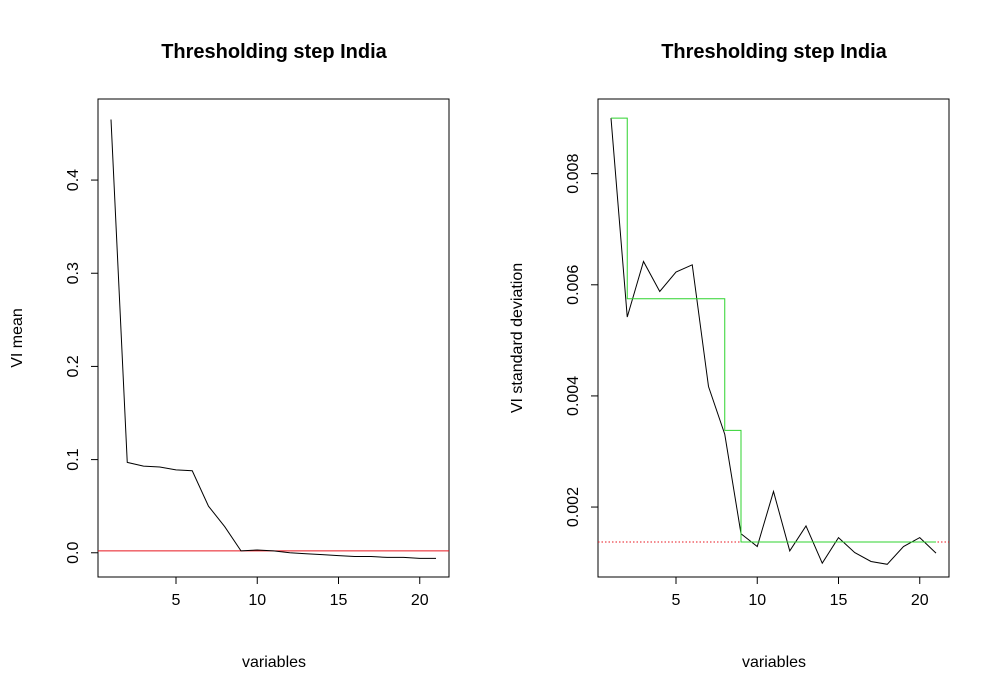  Describe the element at coordinates (582, 340) in the screenshot. I see `y-axis: 0.002 0.004 0.006 0.008` at that location.